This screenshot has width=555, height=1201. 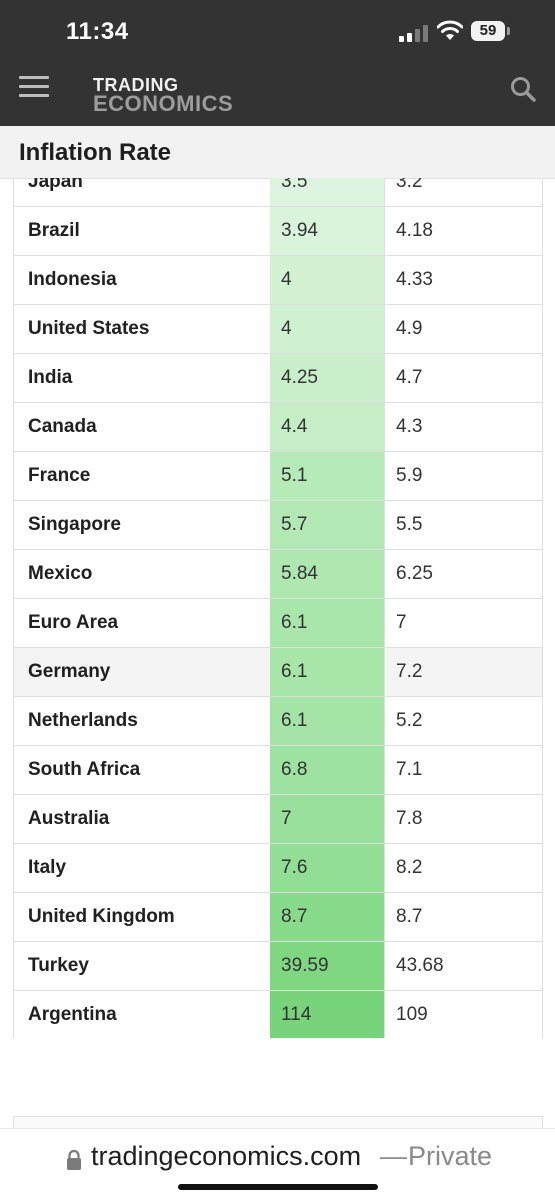 I want to click on table-row: Argentina 114 109, so click(x=278, y=1014).